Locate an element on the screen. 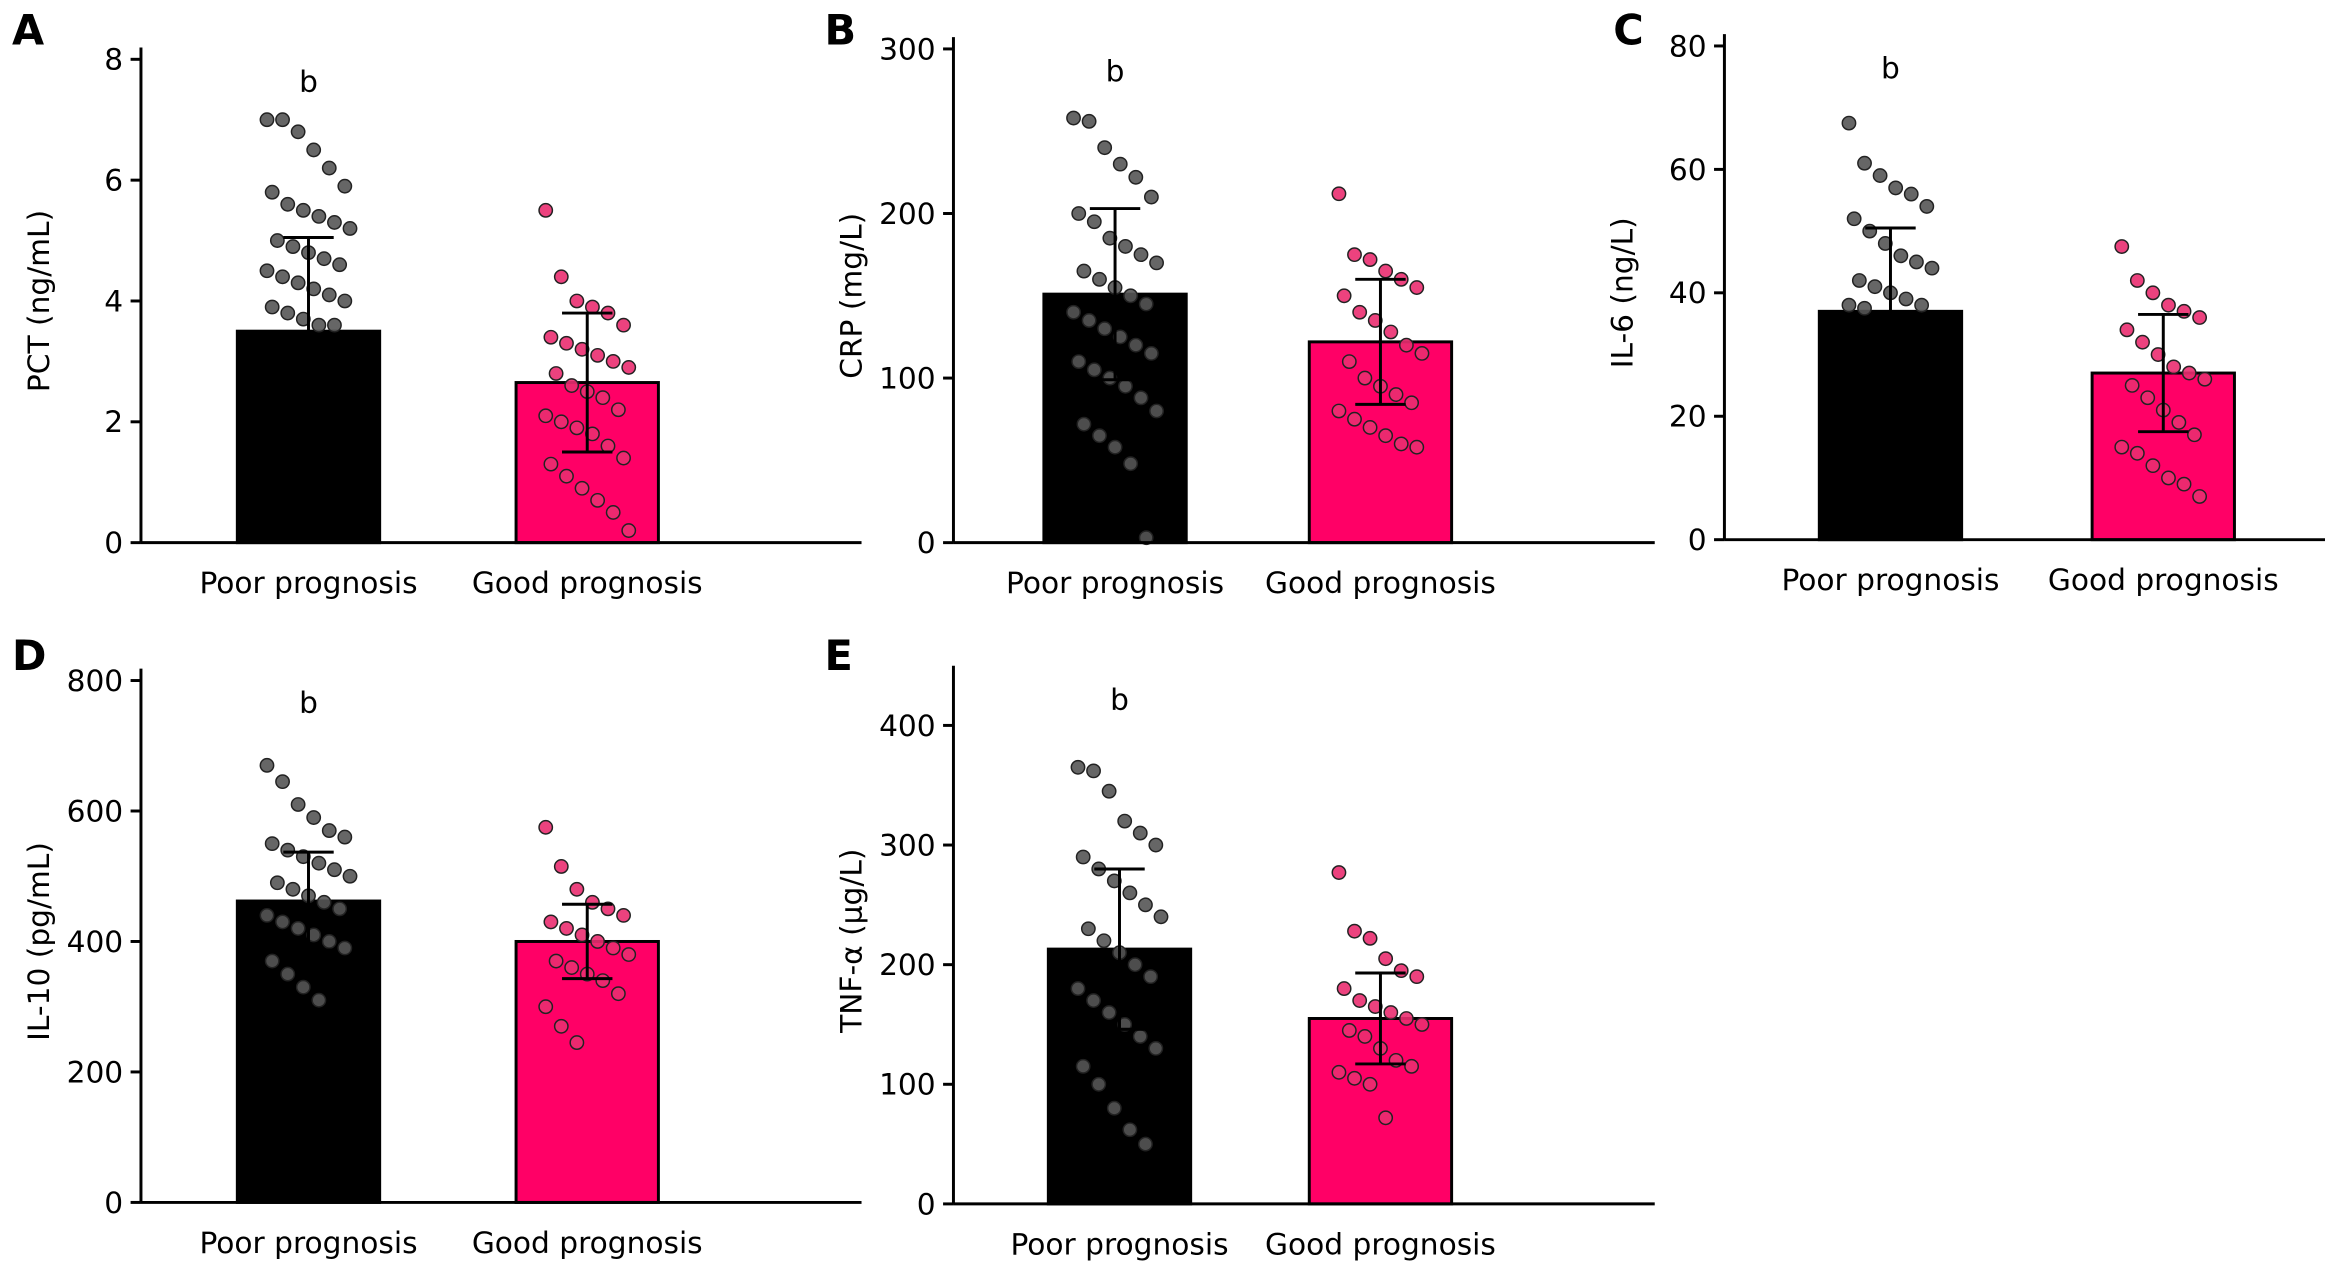 Image resolution: width=2325 pixels, height=1281 pixels. y-tick-label: 300 is located at coordinates (907, 844).